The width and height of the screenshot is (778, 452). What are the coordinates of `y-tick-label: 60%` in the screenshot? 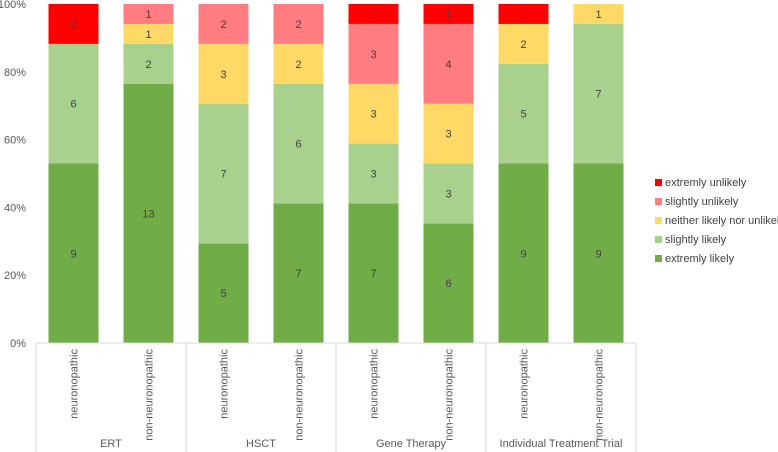 It's located at (15, 141).